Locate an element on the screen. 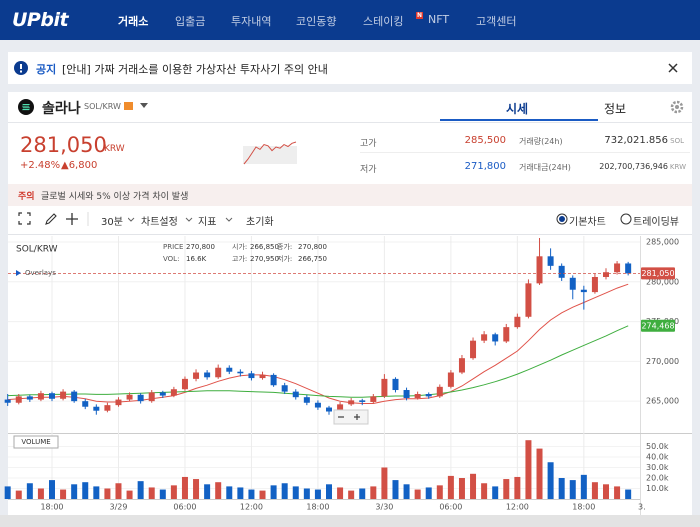 This screenshot has width=700, height=527. reset-button: 초기화 is located at coordinates (260, 222).